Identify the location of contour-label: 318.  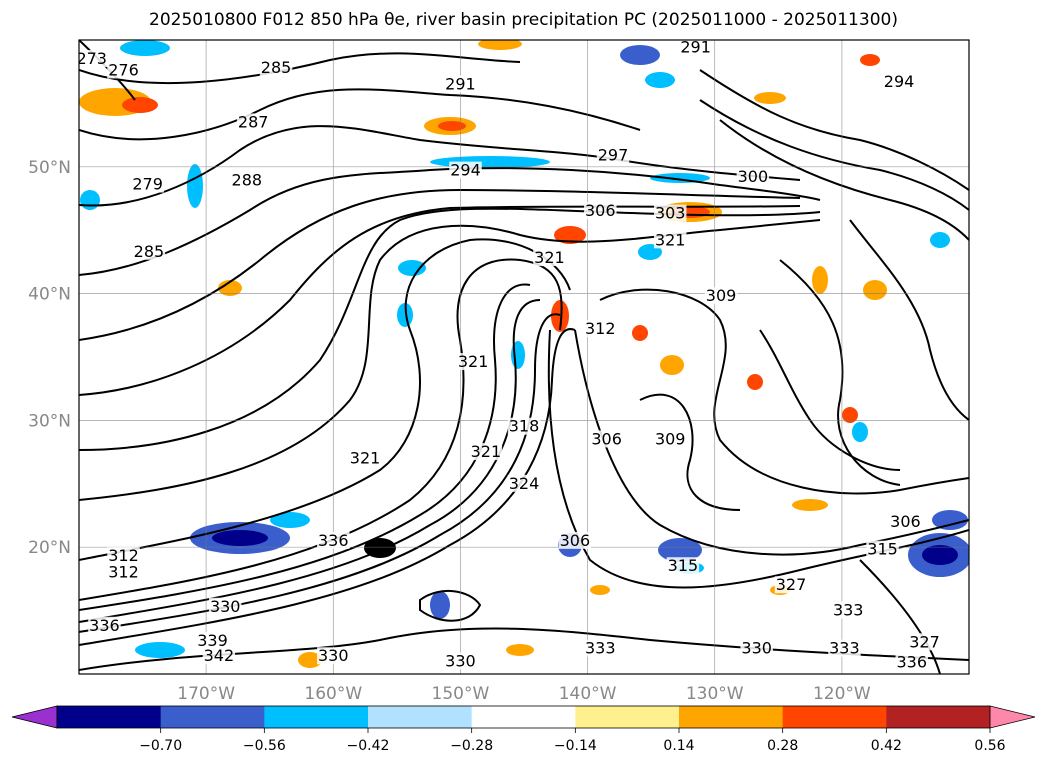
(524, 426).